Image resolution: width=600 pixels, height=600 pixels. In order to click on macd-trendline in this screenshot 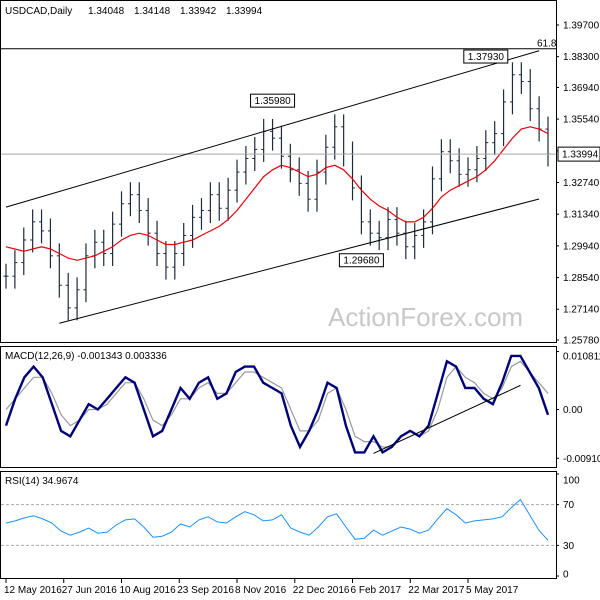, I will do `click(447, 419)`.